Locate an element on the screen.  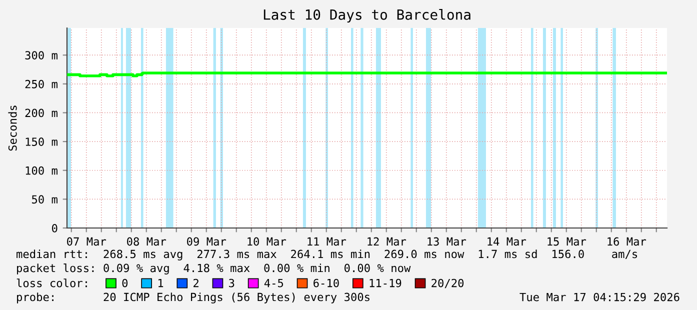
x-tick-label: 08 Mar is located at coordinates (146, 241).